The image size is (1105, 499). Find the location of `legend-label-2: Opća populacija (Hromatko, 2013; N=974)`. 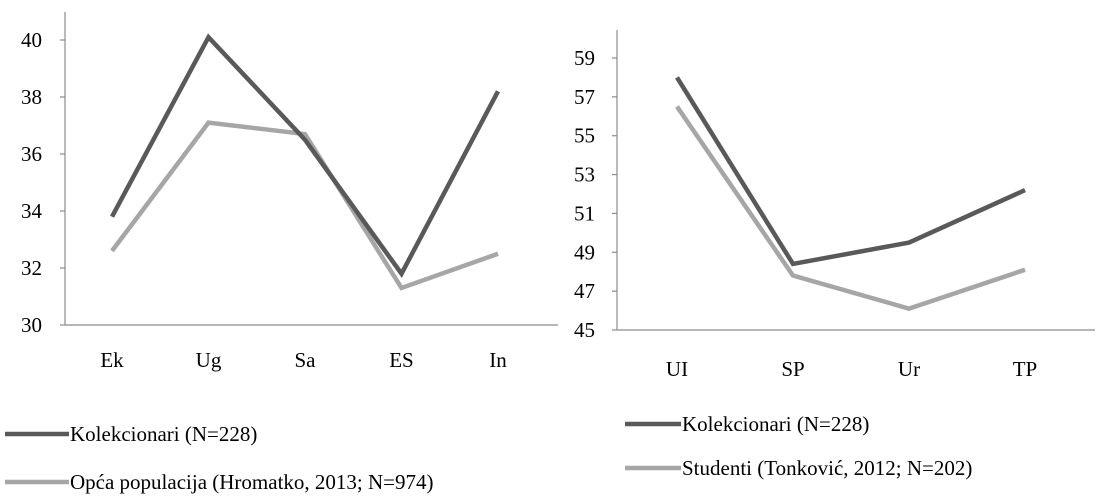

legend-label-2: Opća populacija (Hromatko, 2013; N=974) is located at coordinates (252, 482).